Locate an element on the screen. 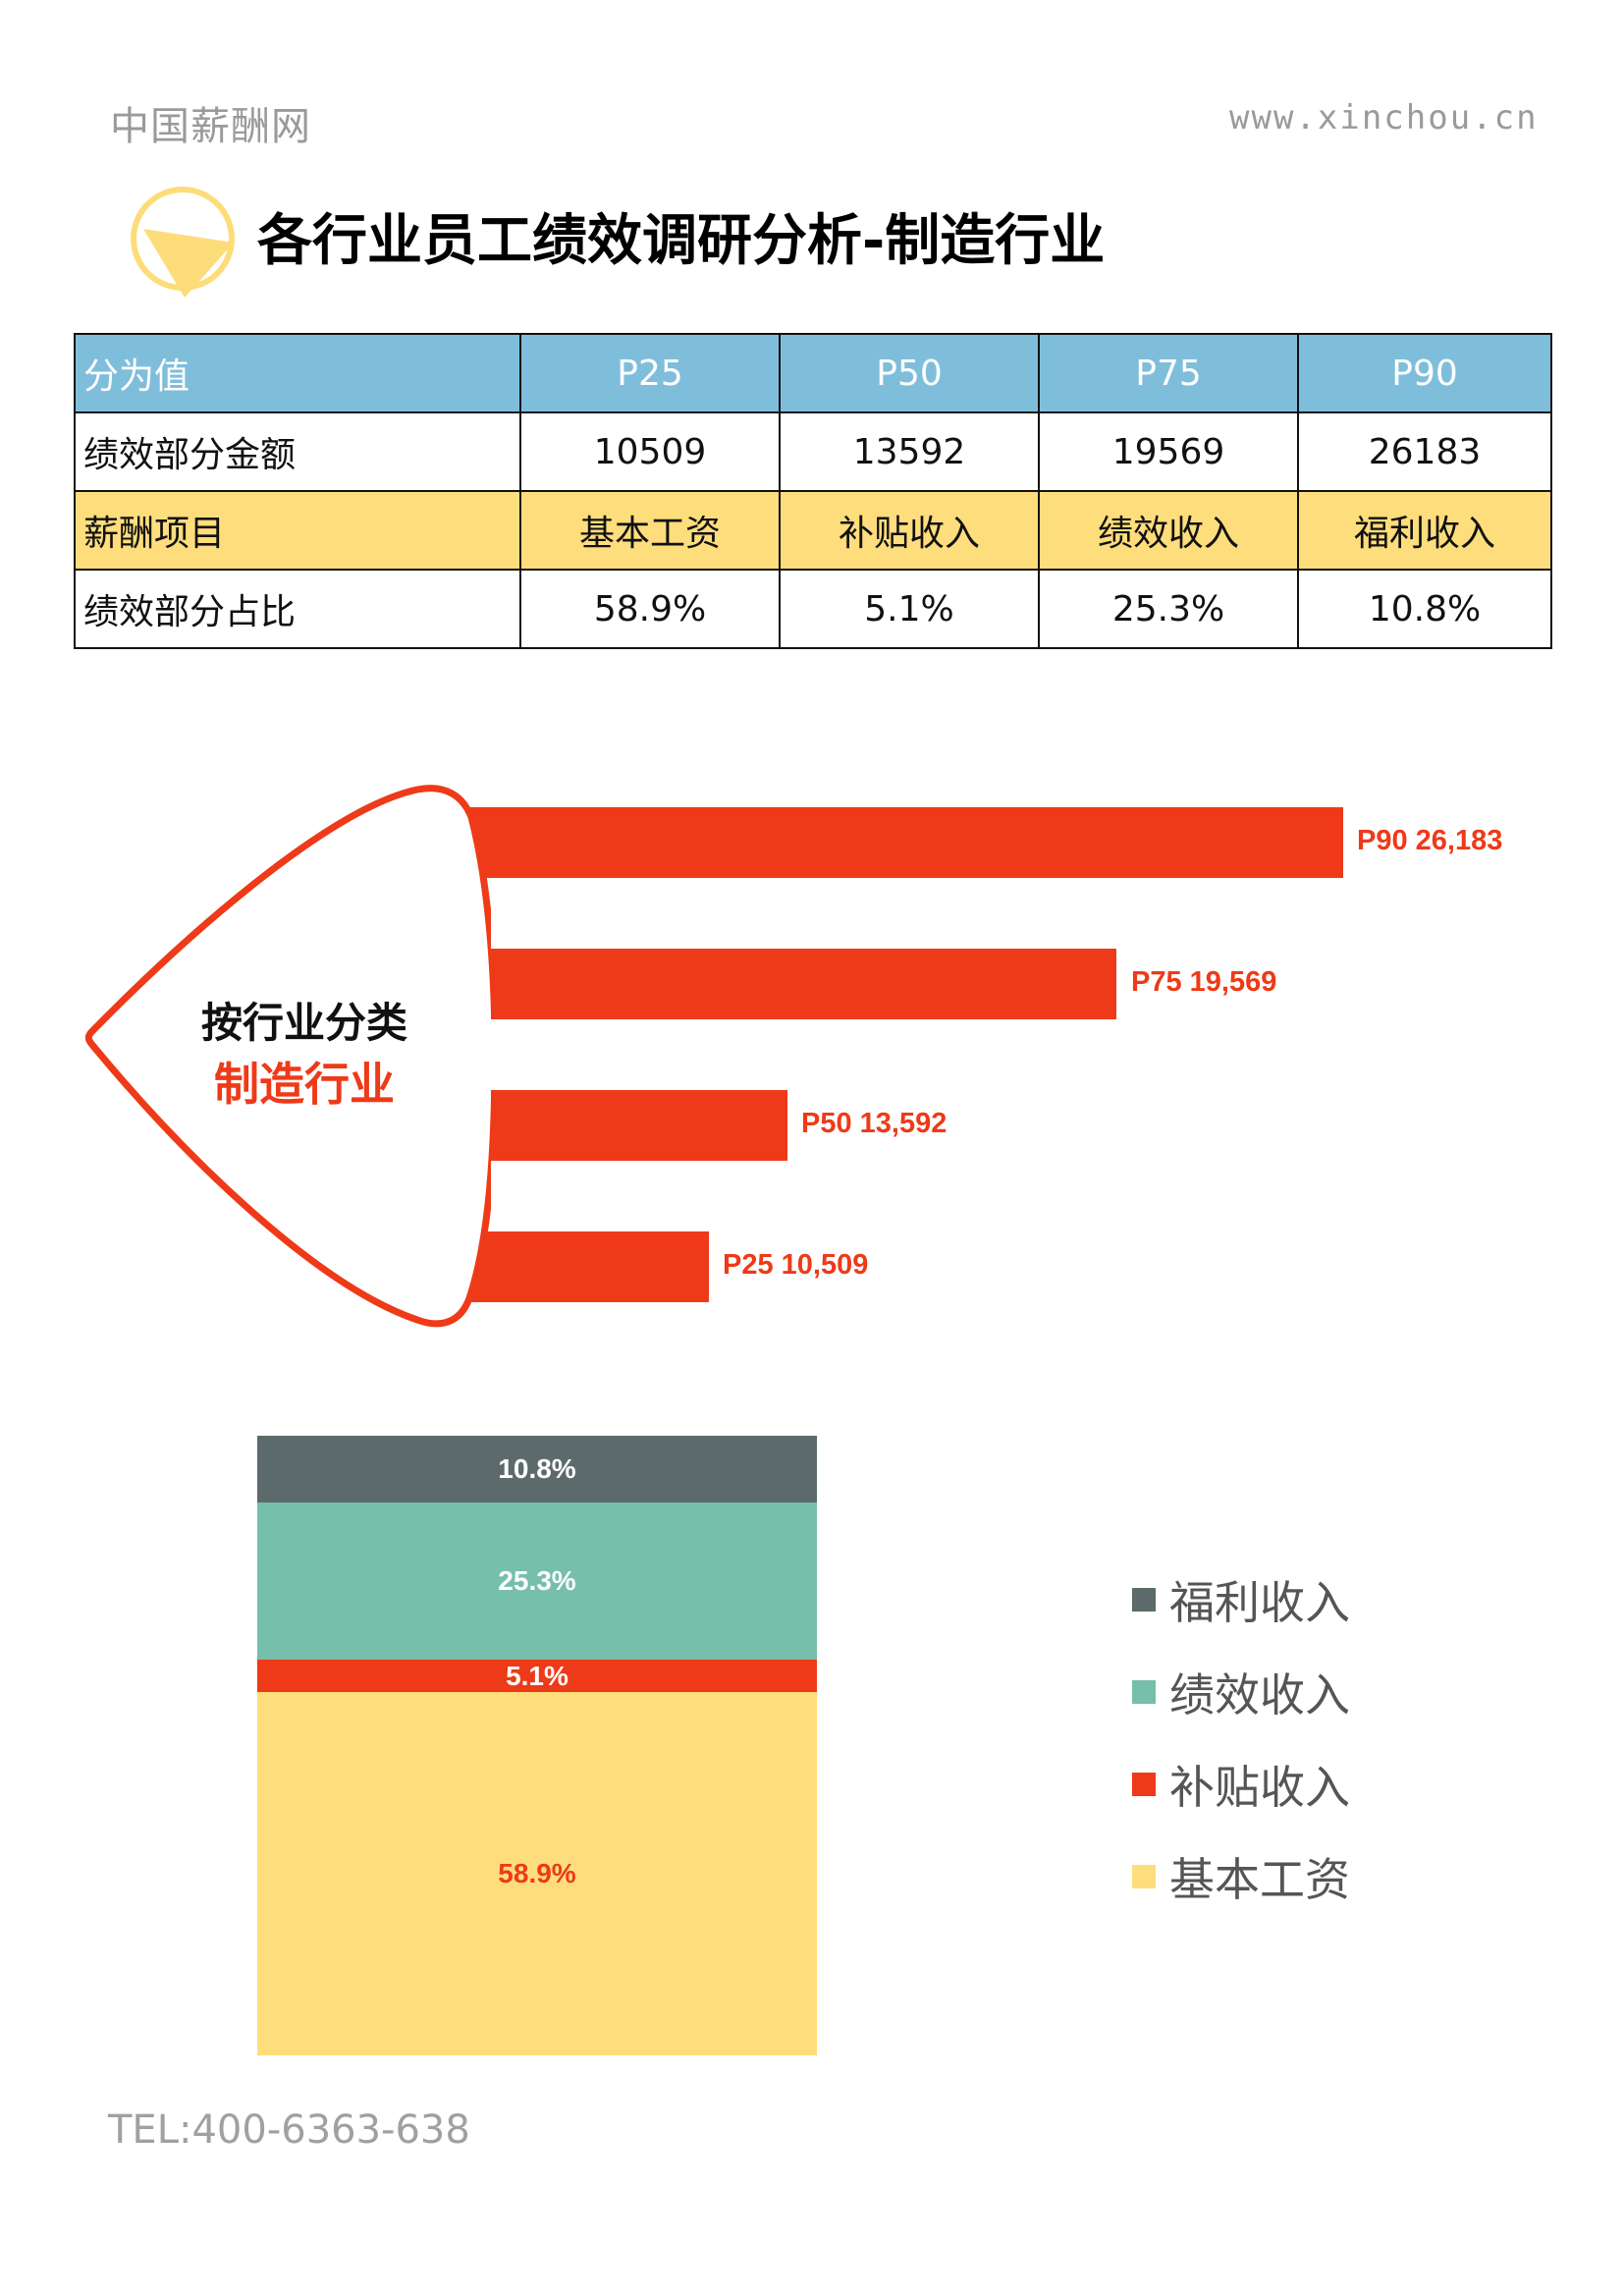  chart-legend: 福利收入 绩效收入 补贴收入 基本工资 is located at coordinates (1241, 1738).